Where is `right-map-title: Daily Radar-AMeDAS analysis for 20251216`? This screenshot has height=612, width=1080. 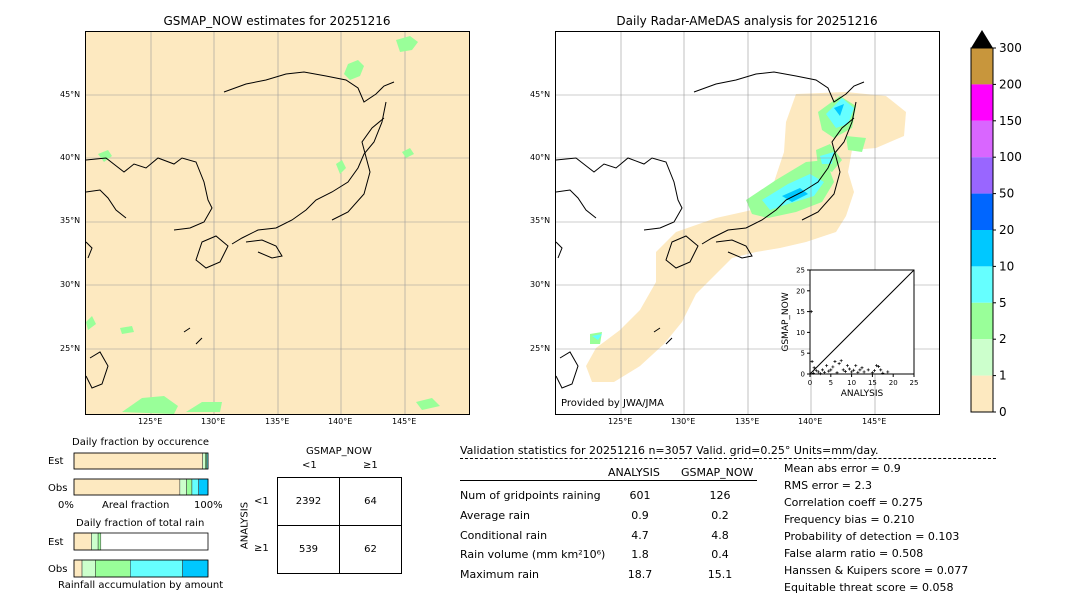 right-map-title: Daily Radar-AMeDAS analysis for 20251216 is located at coordinates (747, 21).